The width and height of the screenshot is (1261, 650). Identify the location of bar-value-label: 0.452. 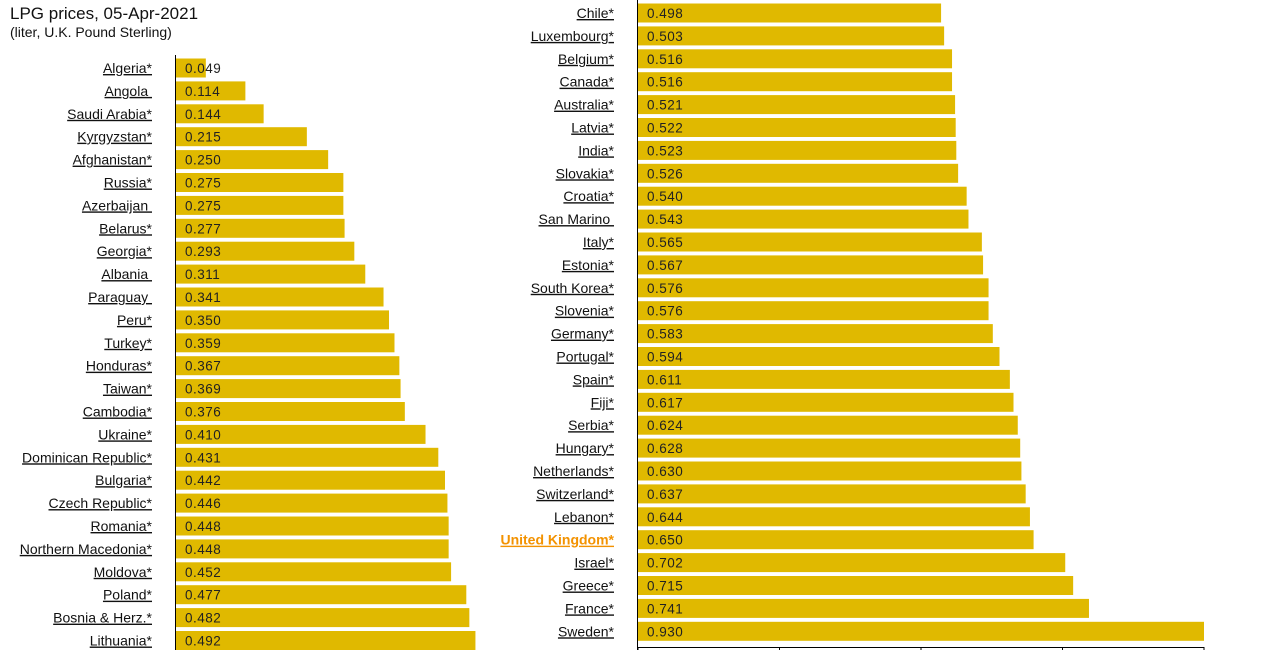
(203, 572).